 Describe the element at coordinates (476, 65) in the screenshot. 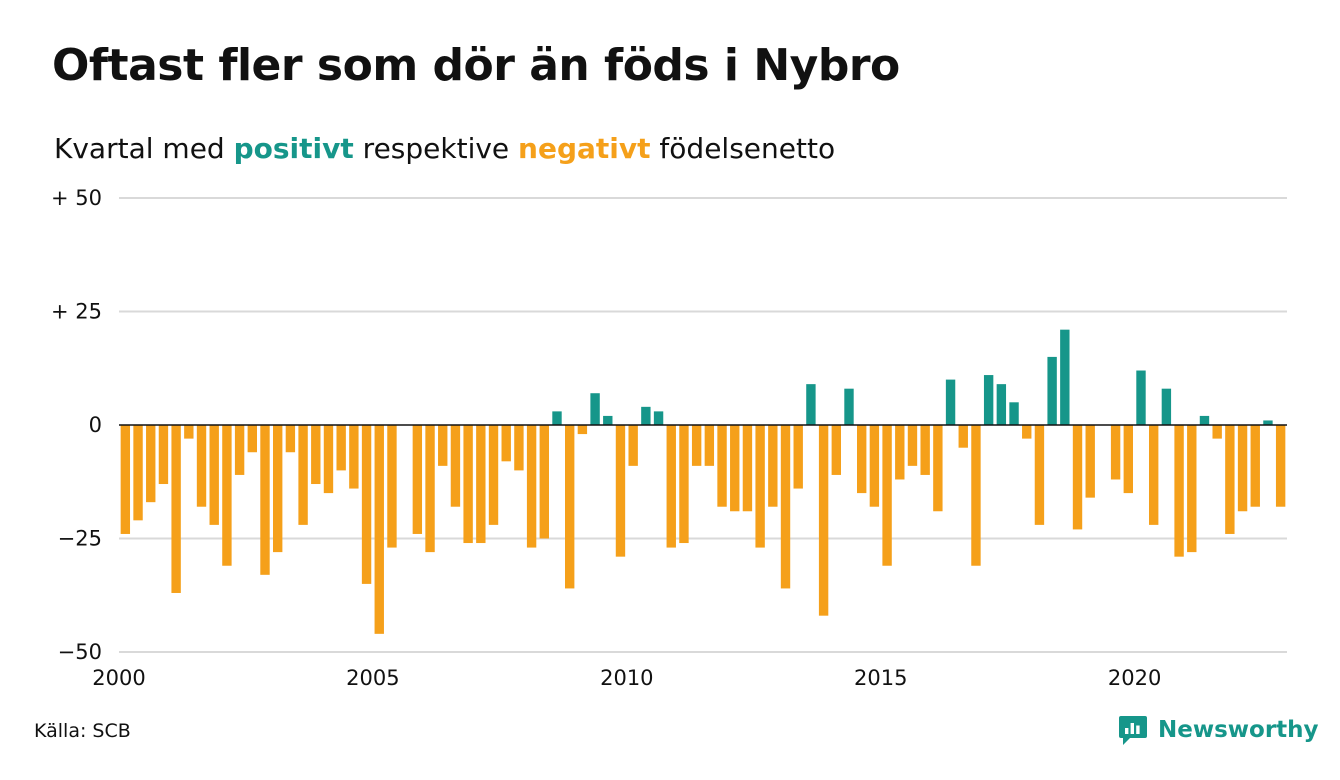

I see `chart-title: Oftast fler som dör än föds i Nybro` at that location.